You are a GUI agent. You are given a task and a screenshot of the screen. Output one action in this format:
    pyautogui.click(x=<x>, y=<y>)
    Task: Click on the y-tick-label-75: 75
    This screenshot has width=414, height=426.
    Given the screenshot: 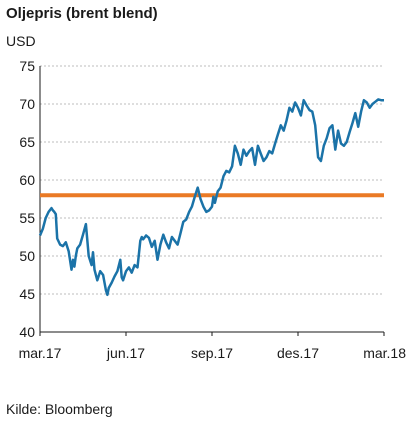 What is the action you would take?
    pyautogui.click(x=27, y=66)
    